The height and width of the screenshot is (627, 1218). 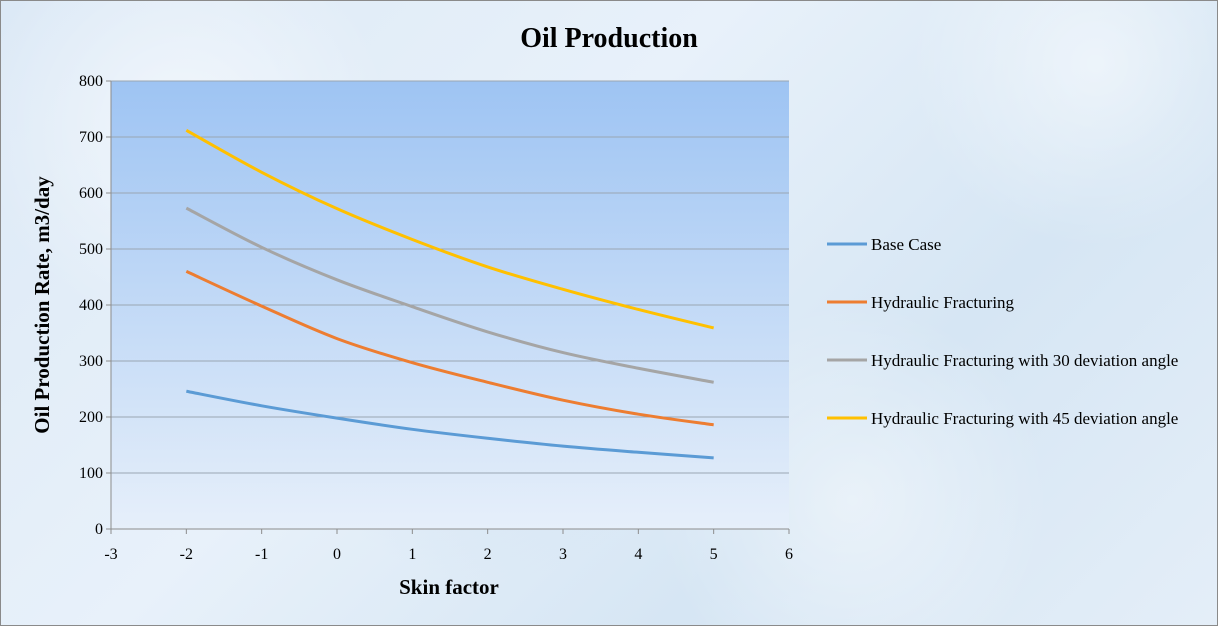 What do you see at coordinates (412, 554) in the screenshot?
I see `x-tick-label: 1` at bounding box center [412, 554].